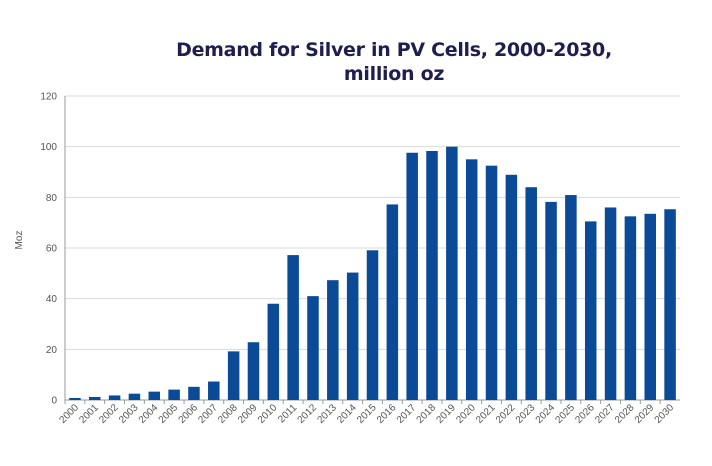  Describe the element at coordinates (352, 336) in the screenshot. I see `bar-2014` at that location.